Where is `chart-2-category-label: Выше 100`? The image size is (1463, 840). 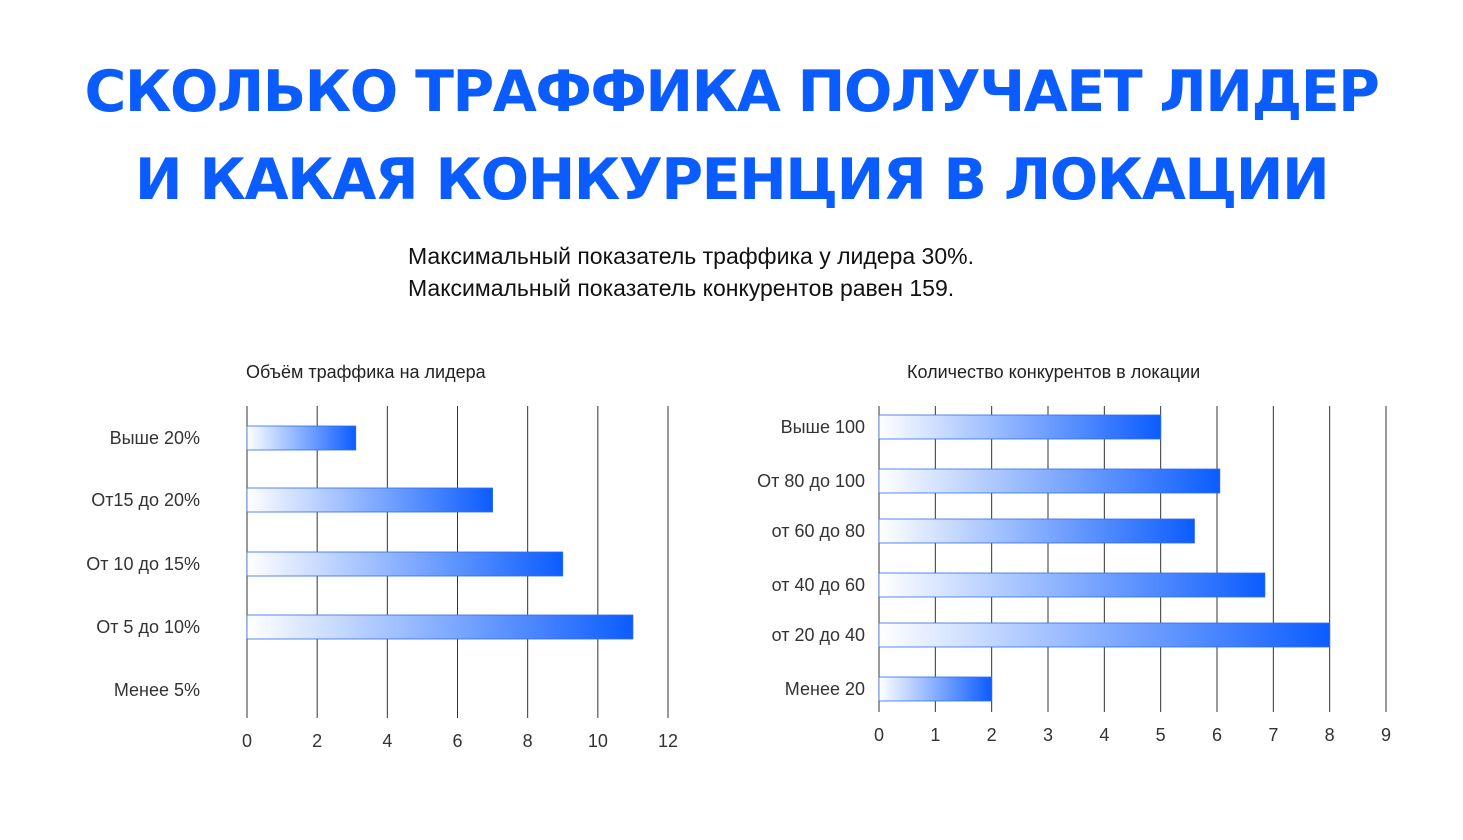 chart-2-category-label: Выше 100 is located at coordinates (823, 427).